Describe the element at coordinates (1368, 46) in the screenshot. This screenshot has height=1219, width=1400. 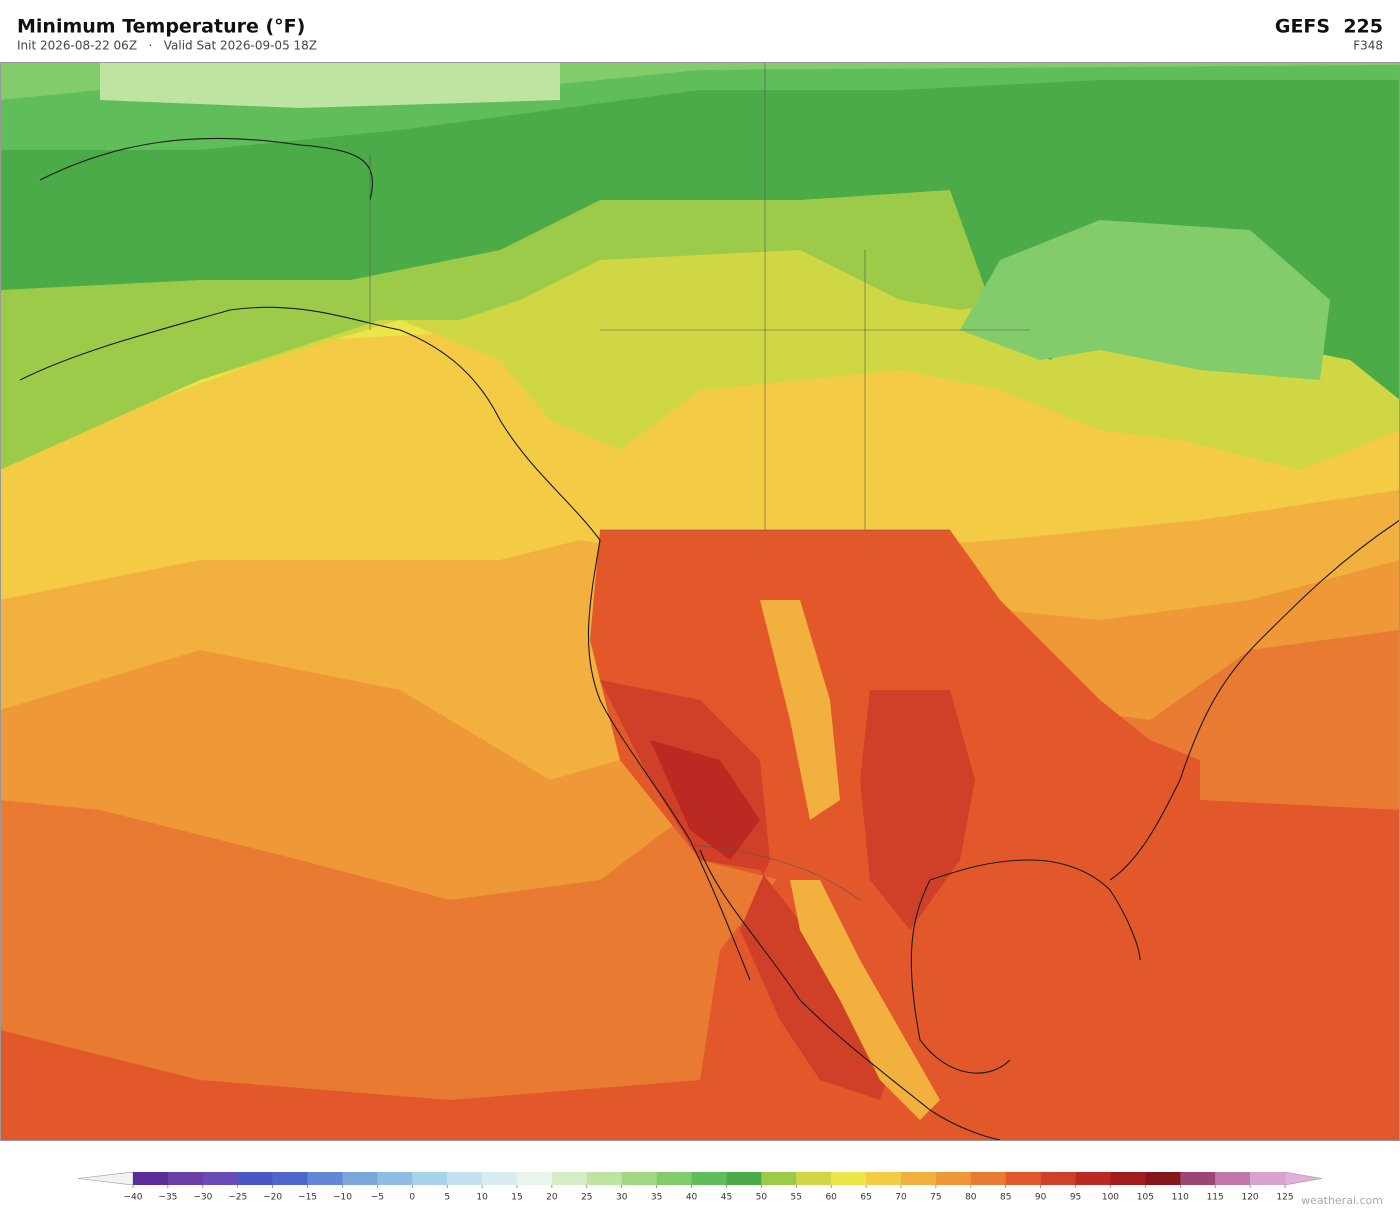
I see `forecast-hour: F348` at that location.